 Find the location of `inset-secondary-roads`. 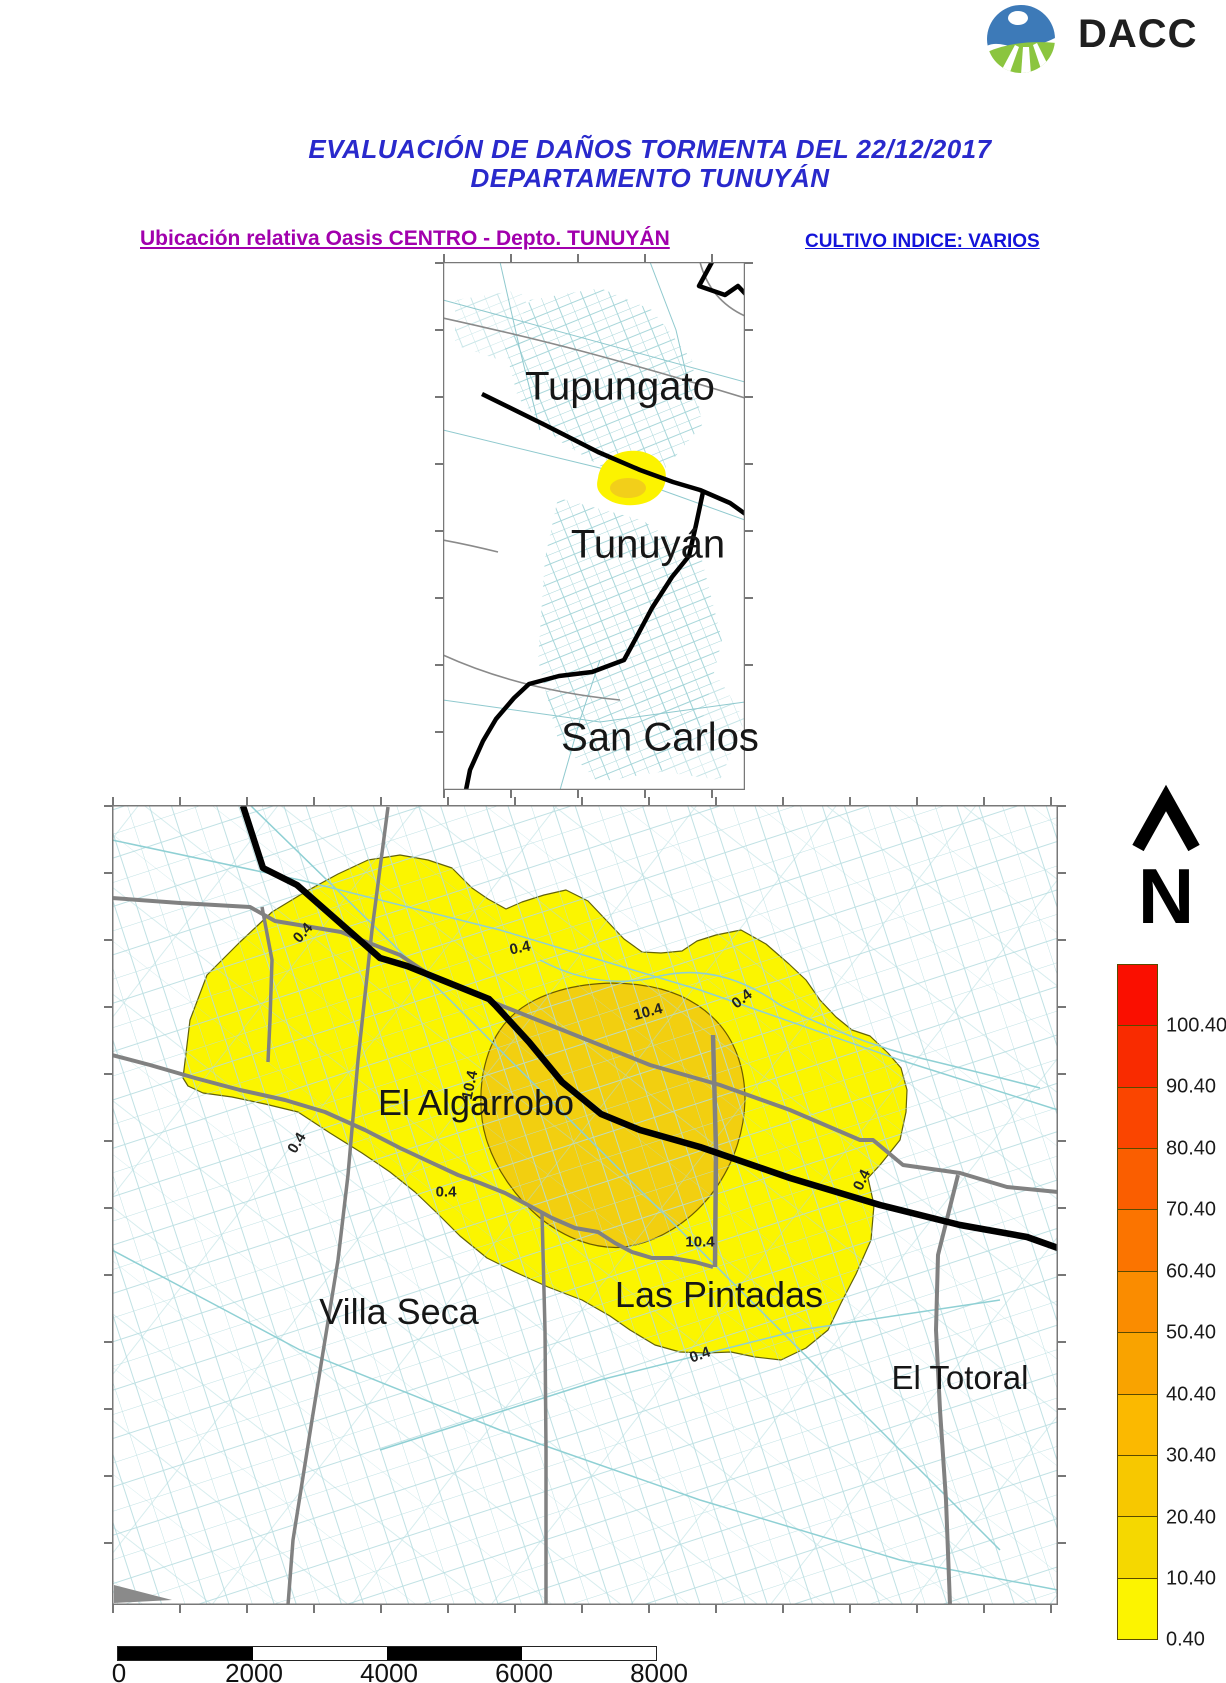

inset-secondary-roads is located at coordinates (594, 481).